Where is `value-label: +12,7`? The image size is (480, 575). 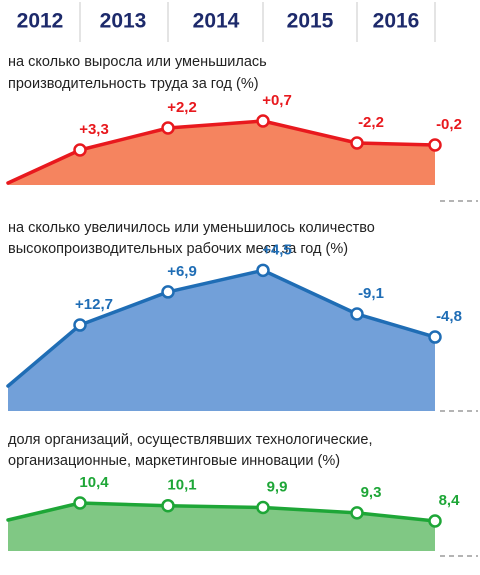
value-label: +12,7 is located at coordinates (94, 304).